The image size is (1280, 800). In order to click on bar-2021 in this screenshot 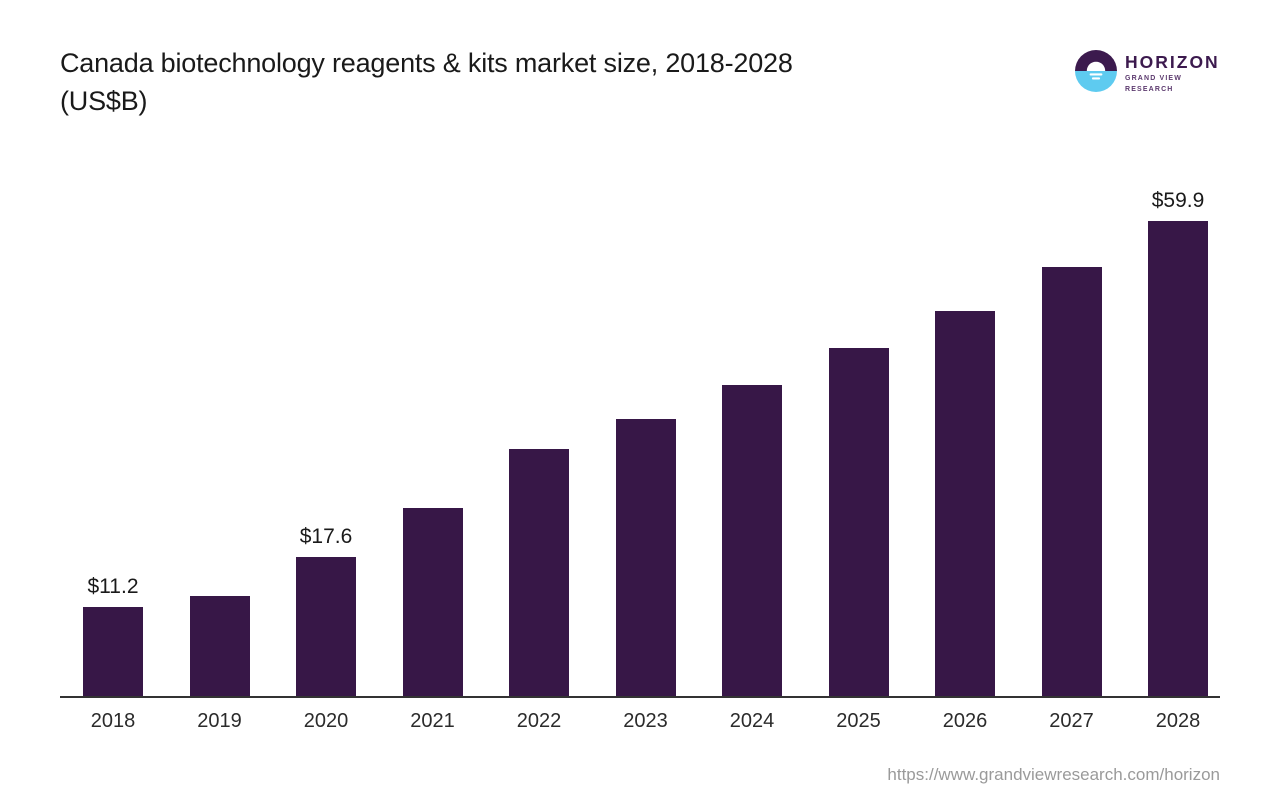, I will do `click(432, 602)`.